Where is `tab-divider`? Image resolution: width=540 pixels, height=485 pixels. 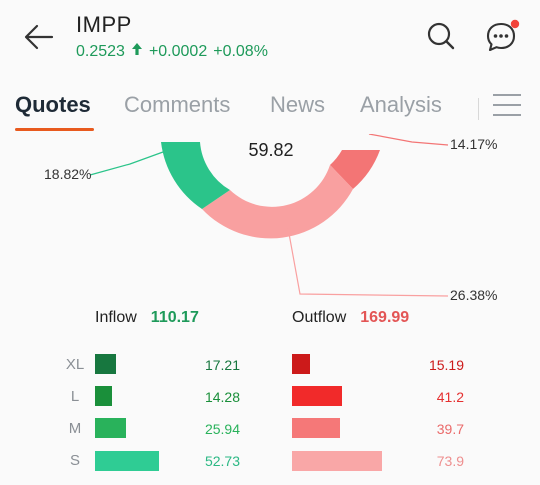 tab-divider is located at coordinates (478, 109).